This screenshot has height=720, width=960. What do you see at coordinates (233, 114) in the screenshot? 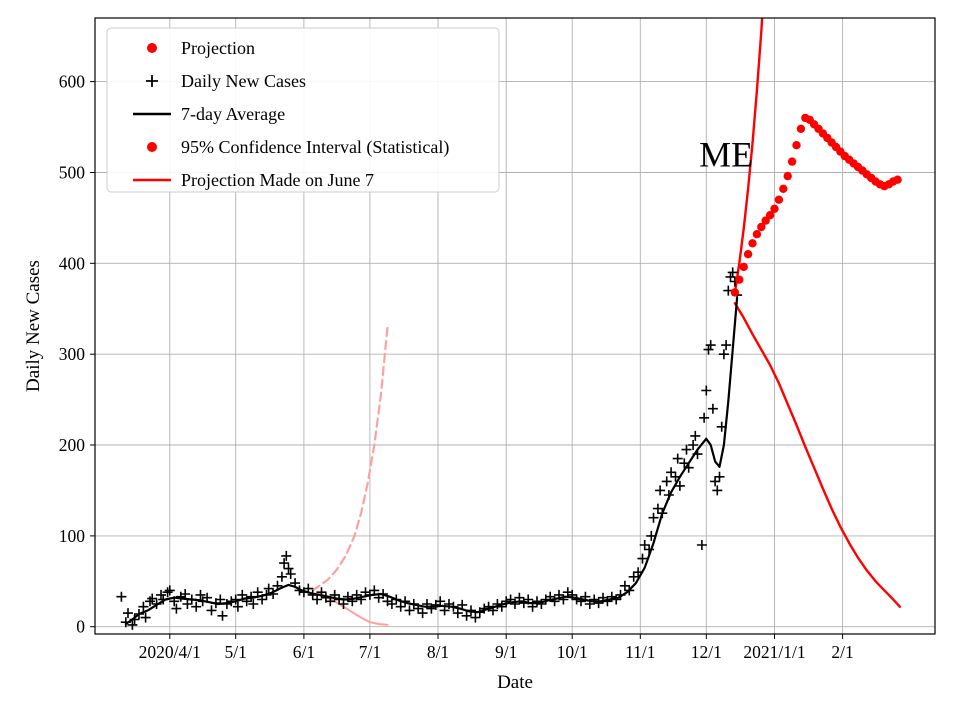
I see `svg-text: 7-day Average` at bounding box center [233, 114].